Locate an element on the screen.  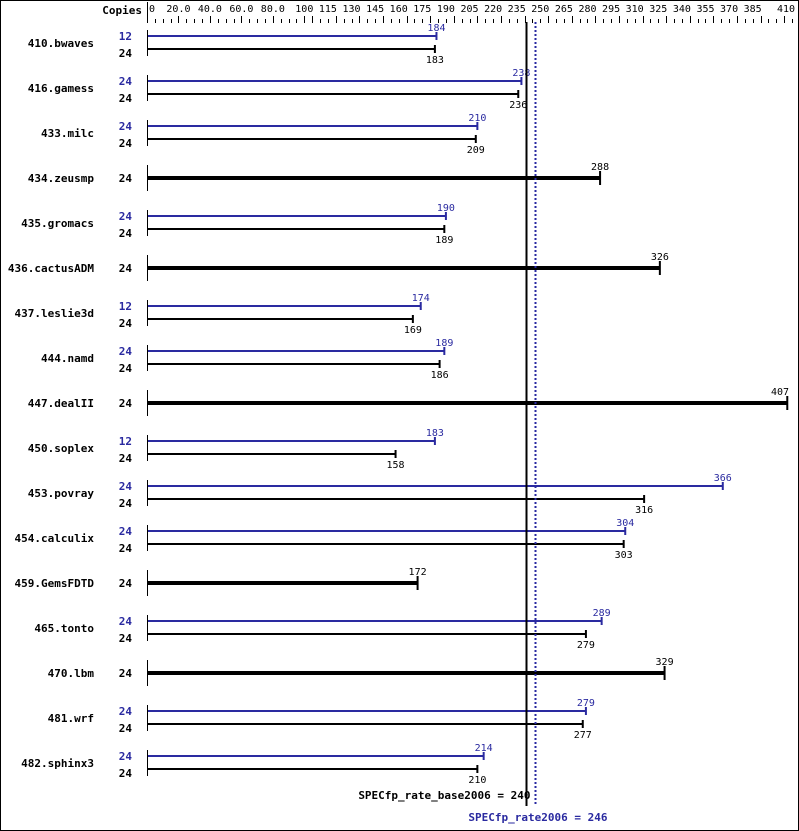
x-tick-label: 0 is located at coordinates (152, 9).